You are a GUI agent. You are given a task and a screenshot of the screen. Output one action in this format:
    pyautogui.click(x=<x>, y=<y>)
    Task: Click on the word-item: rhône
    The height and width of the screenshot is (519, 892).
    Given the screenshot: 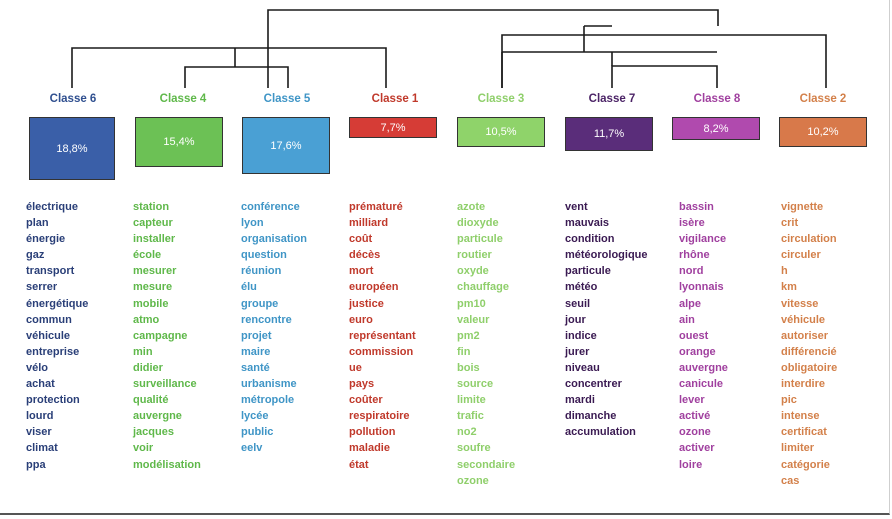 What is the action you would take?
    pyautogui.click(x=694, y=255)
    